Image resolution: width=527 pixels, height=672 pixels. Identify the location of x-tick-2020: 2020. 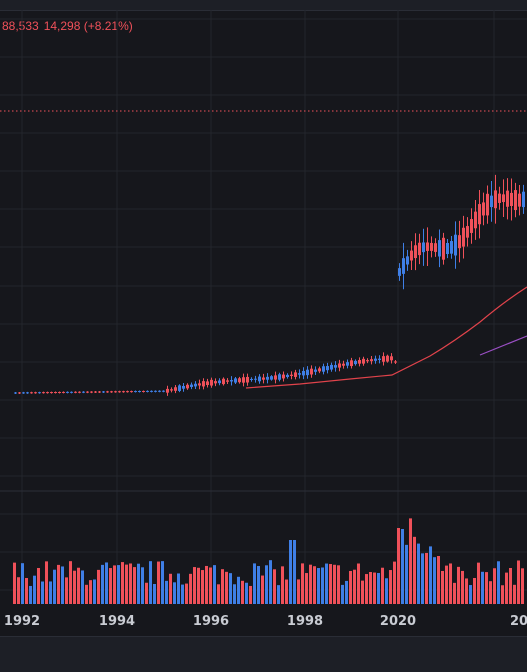
(398, 621).